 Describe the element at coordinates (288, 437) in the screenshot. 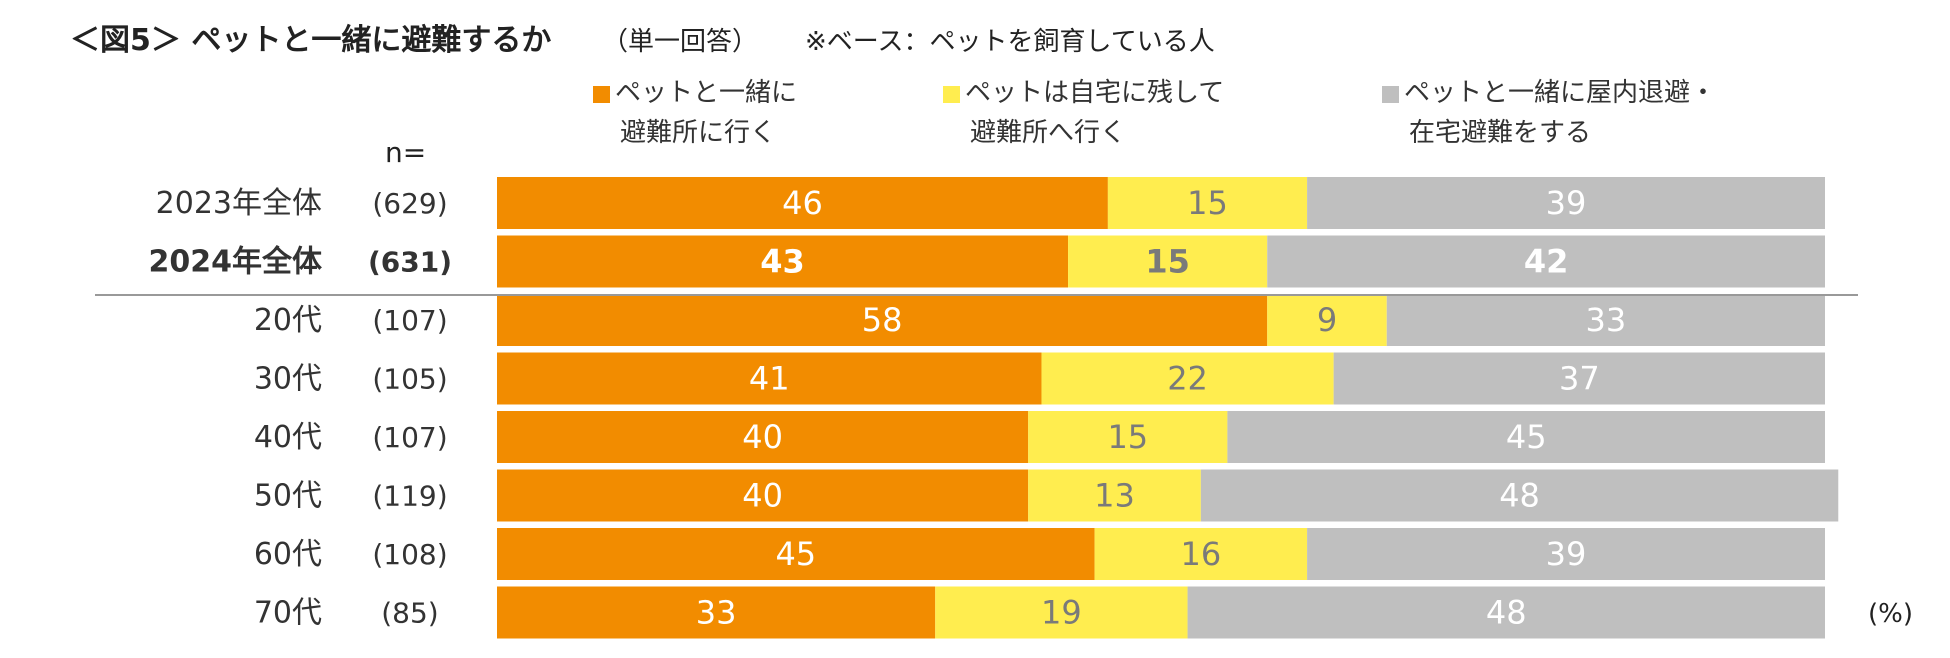

I see `category-label: 40代` at that location.